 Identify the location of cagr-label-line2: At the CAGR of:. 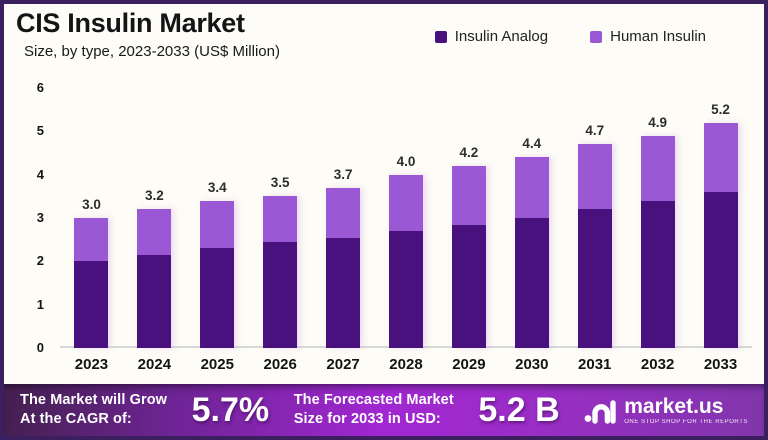
(76, 419).